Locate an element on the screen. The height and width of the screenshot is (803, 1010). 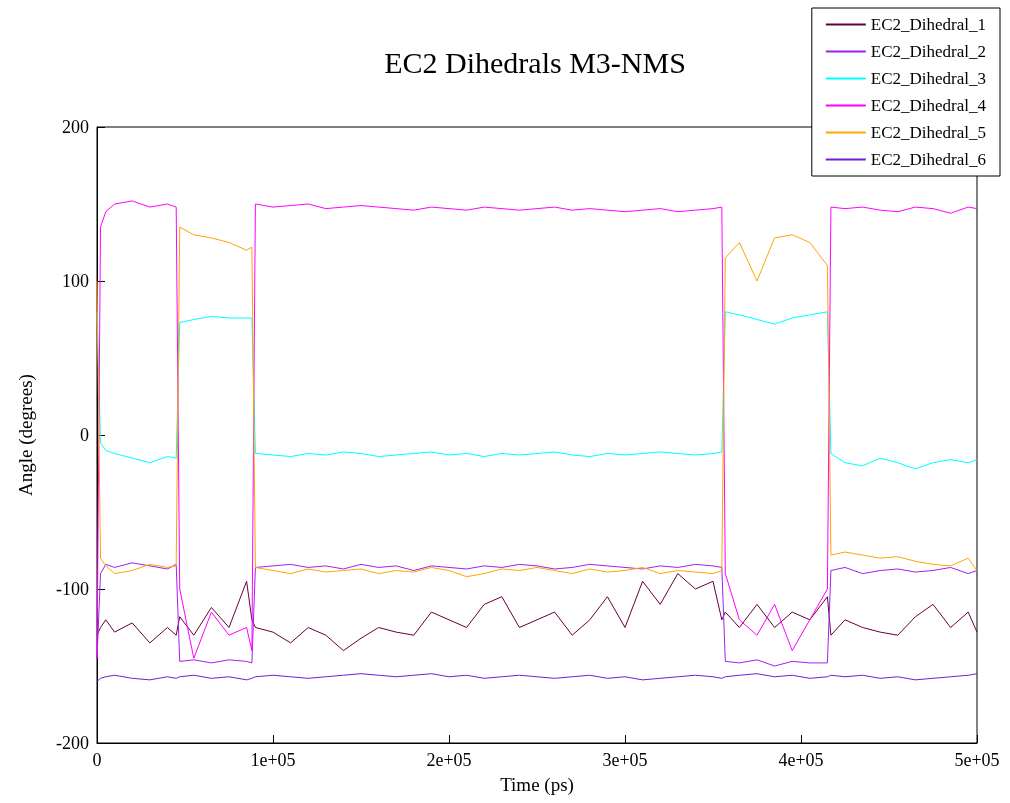
x-tick-label: 5e+05 is located at coordinates (977, 760).